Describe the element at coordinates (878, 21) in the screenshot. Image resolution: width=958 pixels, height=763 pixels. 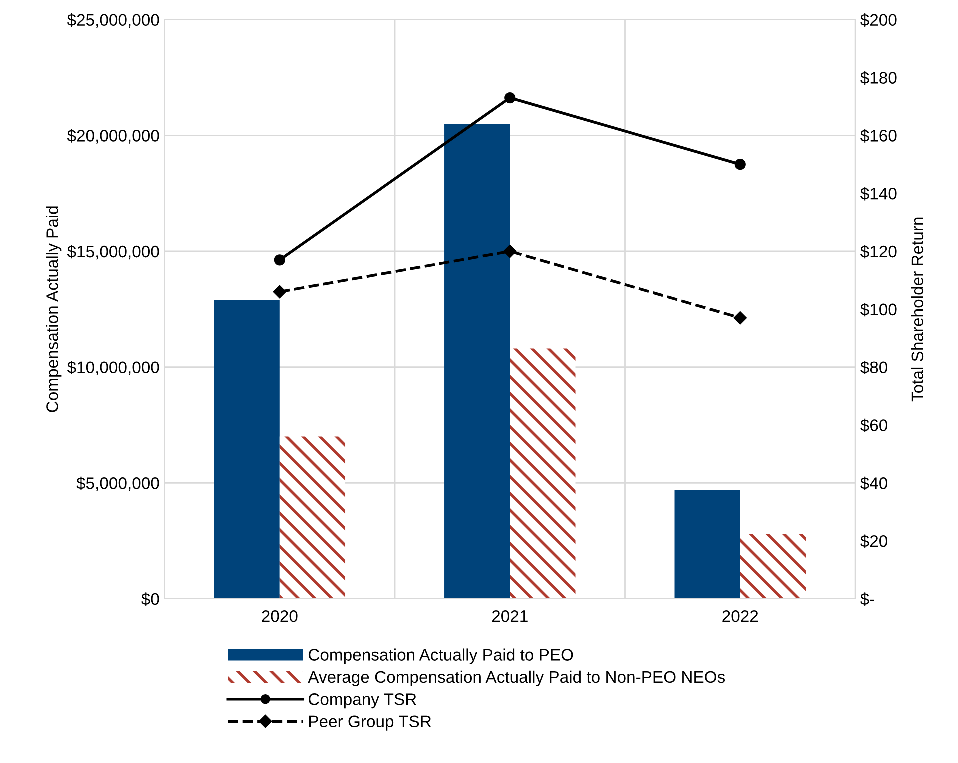
I see `y2-tick-label: $200` at that location.